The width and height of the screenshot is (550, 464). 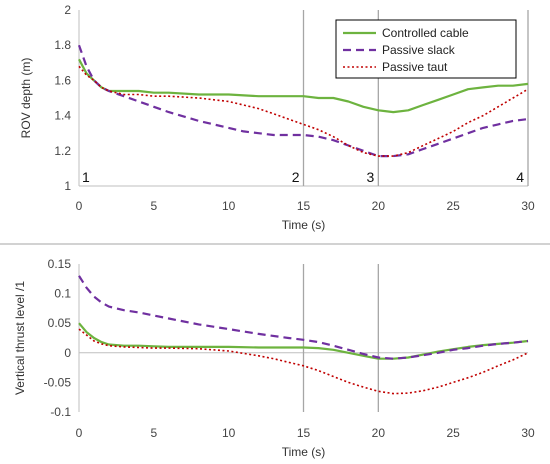 I want to click on legend-box, so click(x=426, y=49).